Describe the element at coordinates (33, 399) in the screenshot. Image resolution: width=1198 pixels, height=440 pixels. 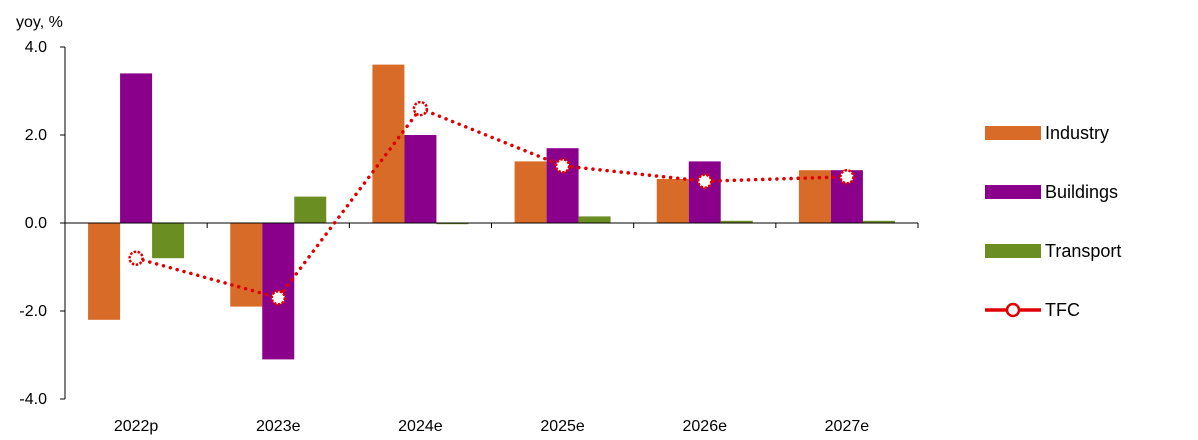
I see `y-tick-label: -4.0` at that location.